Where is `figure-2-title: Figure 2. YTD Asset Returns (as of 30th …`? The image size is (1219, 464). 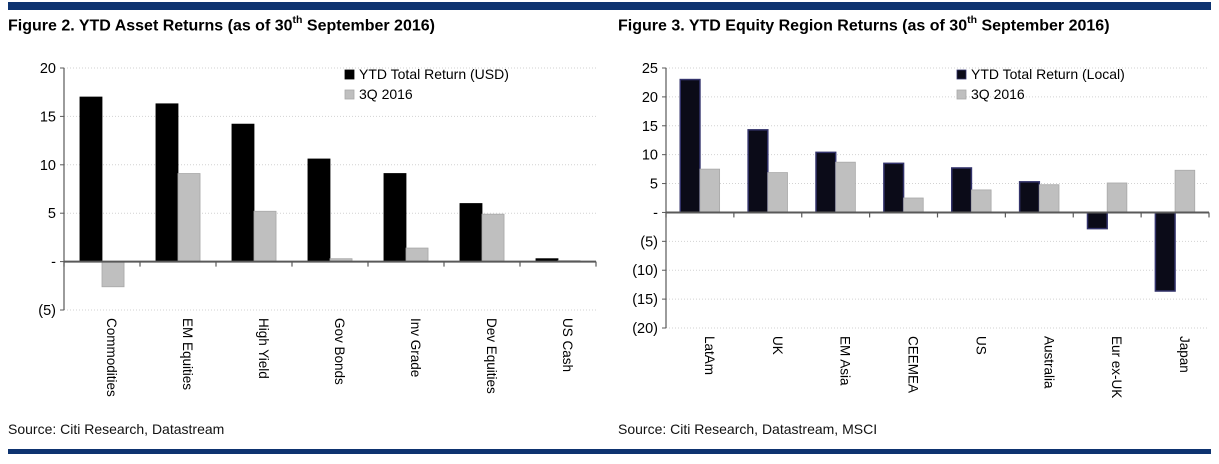 figure-2-title: Figure 2. YTD Asset Returns (as of 30th … is located at coordinates (221, 24).